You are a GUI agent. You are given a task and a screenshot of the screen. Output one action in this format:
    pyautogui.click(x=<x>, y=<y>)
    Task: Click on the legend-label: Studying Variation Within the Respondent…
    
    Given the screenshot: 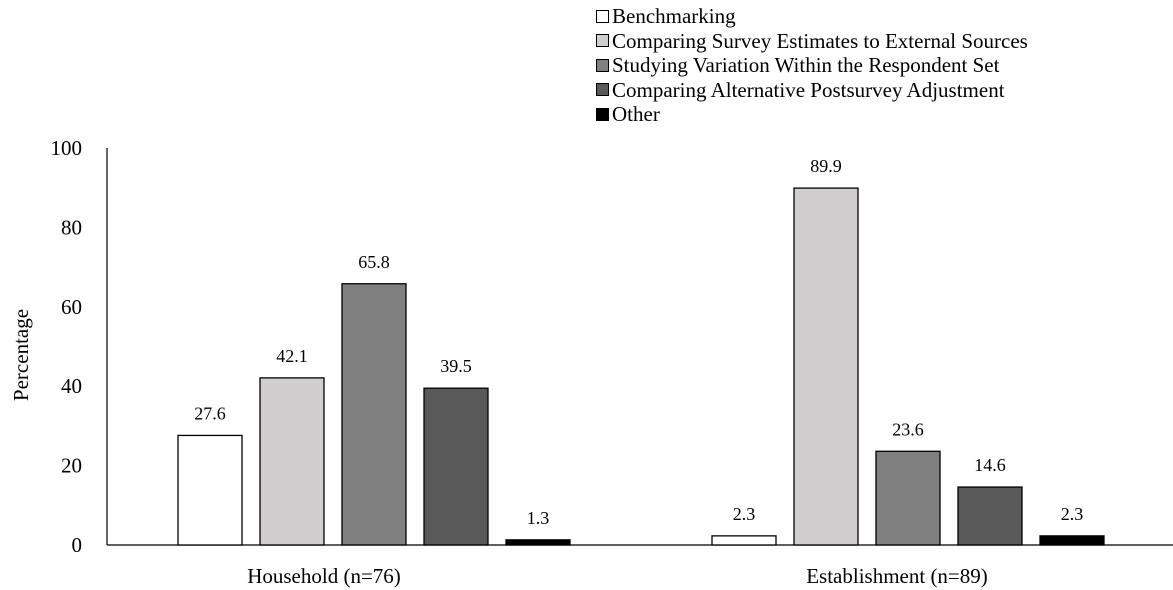 What is the action you would take?
    pyautogui.click(x=806, y=65)
    